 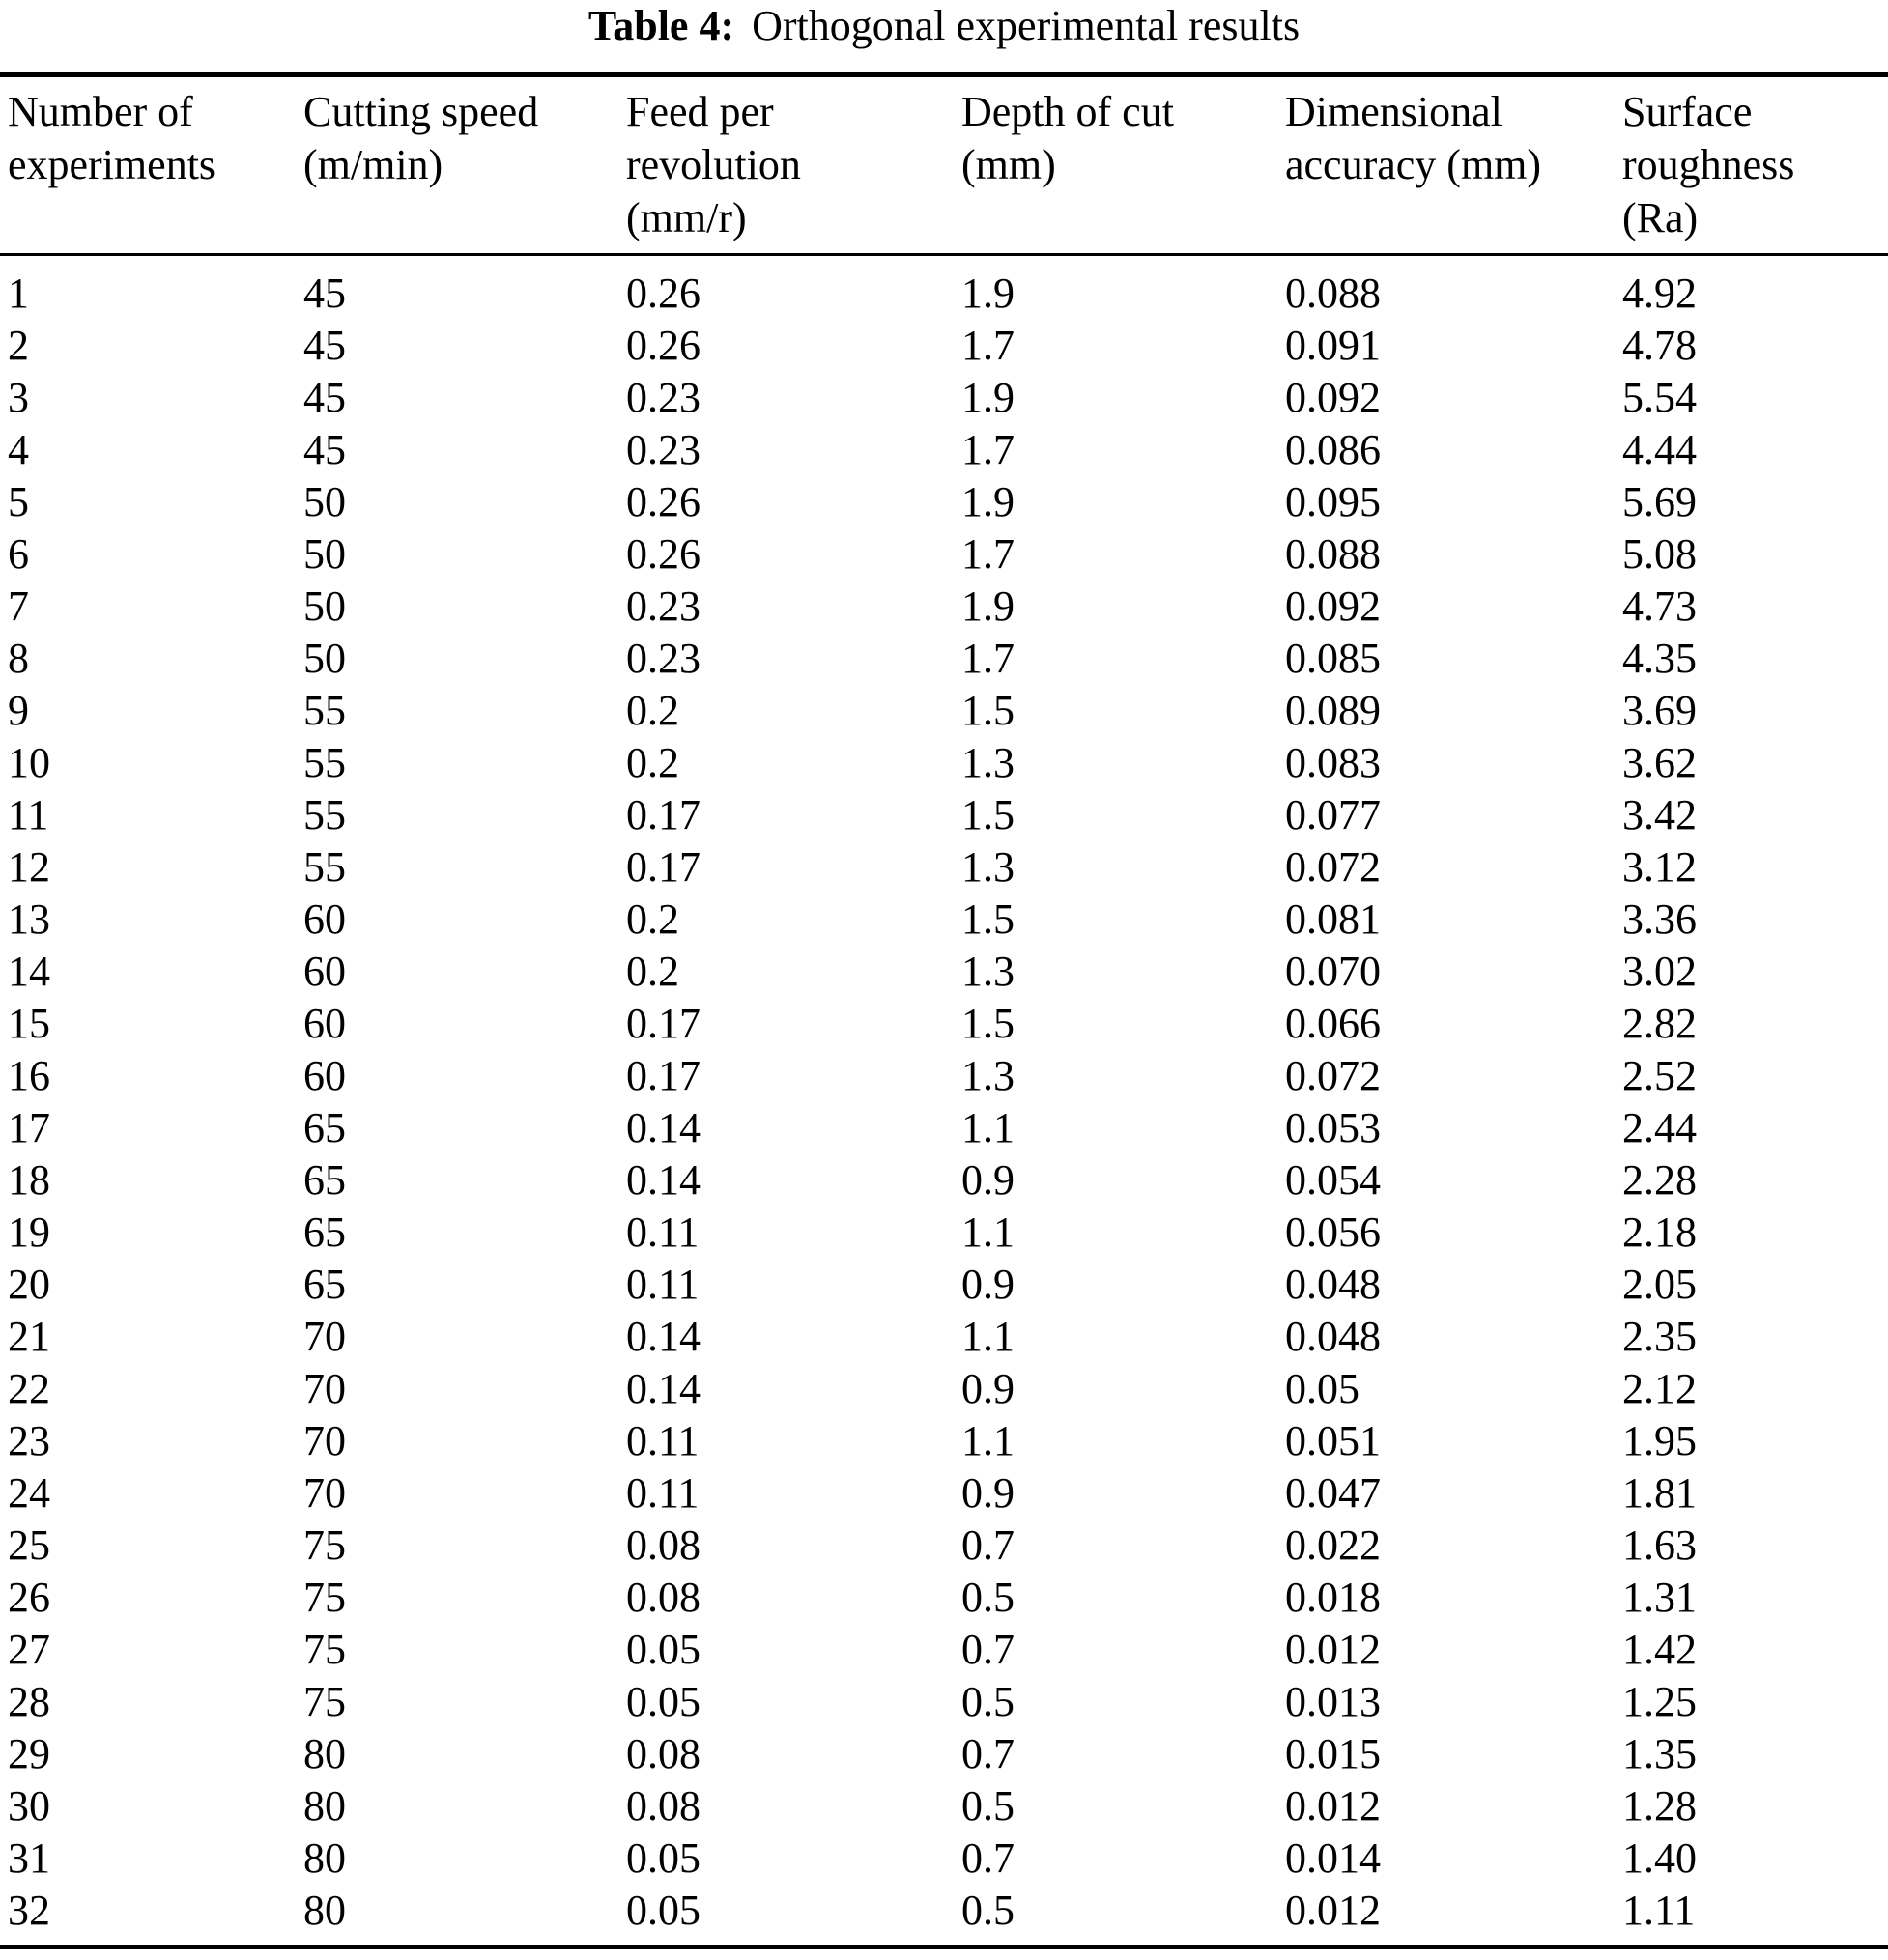 I want to click on table-cell: 50, so click(x=324, y=502).